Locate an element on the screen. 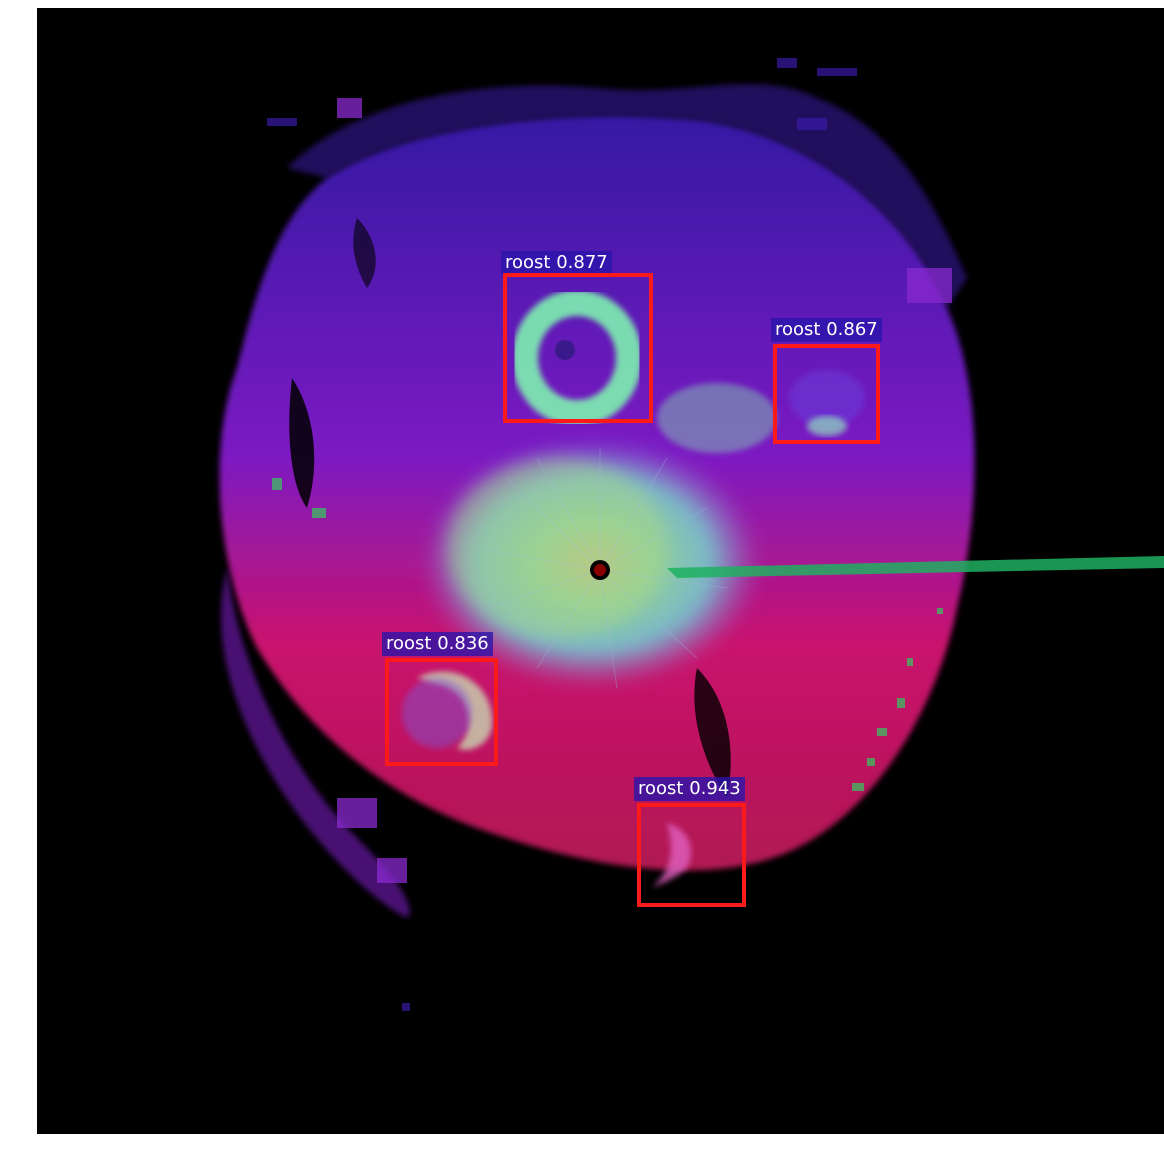  detection-label: roost 0.877 is located at coordinates (556, 263).